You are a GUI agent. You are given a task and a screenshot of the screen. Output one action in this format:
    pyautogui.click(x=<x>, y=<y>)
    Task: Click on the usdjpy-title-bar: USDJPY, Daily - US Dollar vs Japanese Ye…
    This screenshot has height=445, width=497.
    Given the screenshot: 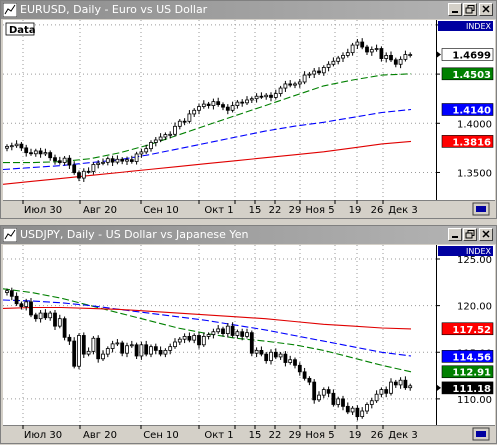 What is the action you would take?
    pyautogui.click(x=248, y=235)
    